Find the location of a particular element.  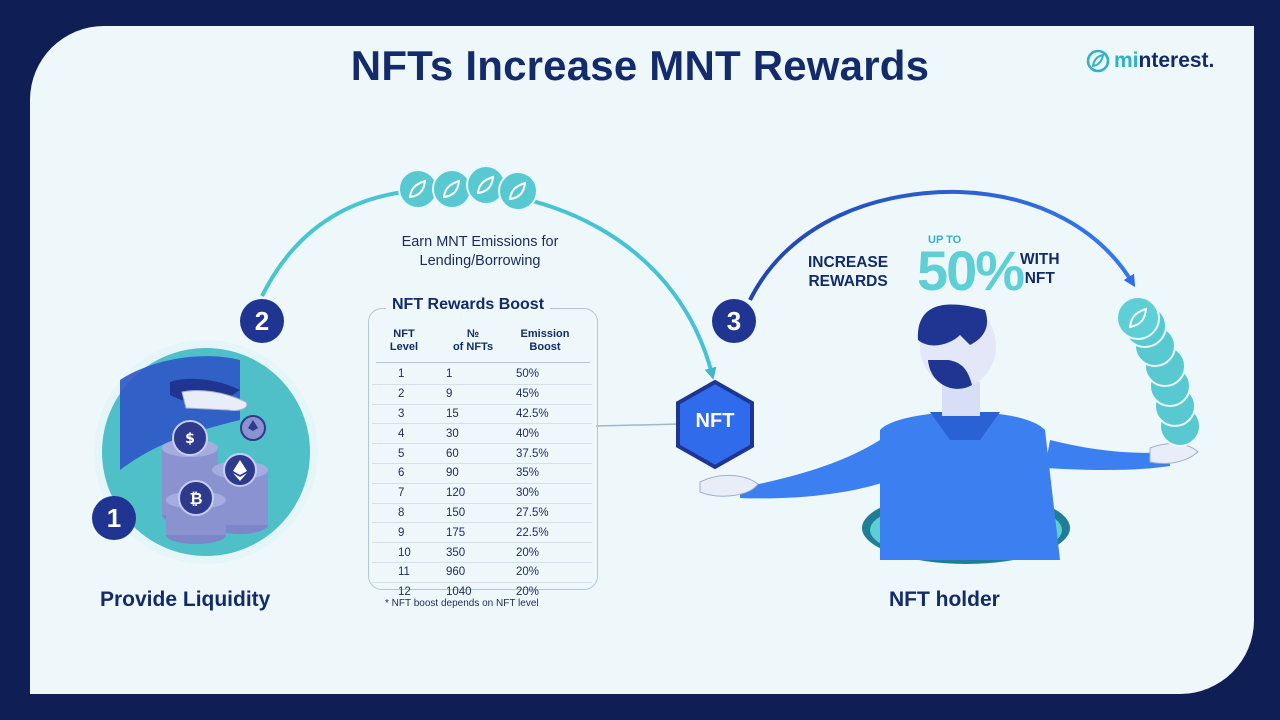

cell-level: 6 is located at coordinates (401, 473).